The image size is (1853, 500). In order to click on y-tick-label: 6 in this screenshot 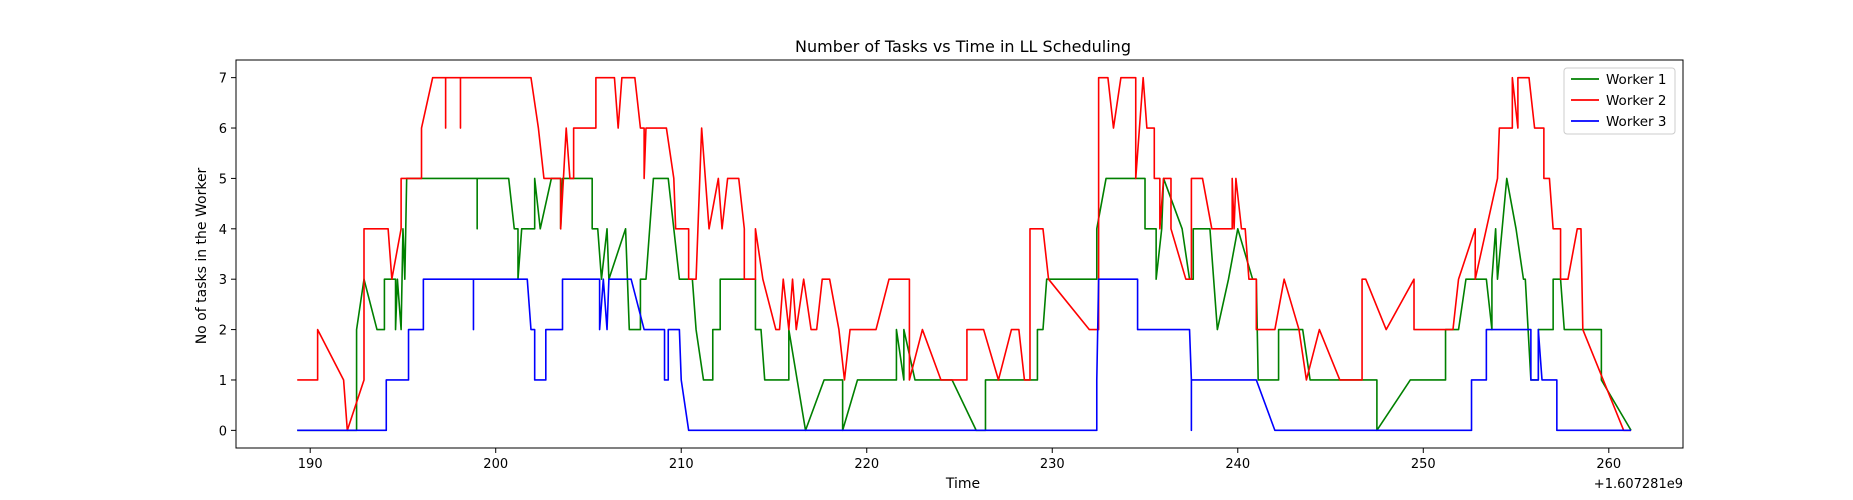, I will do `click(223, 129)`.